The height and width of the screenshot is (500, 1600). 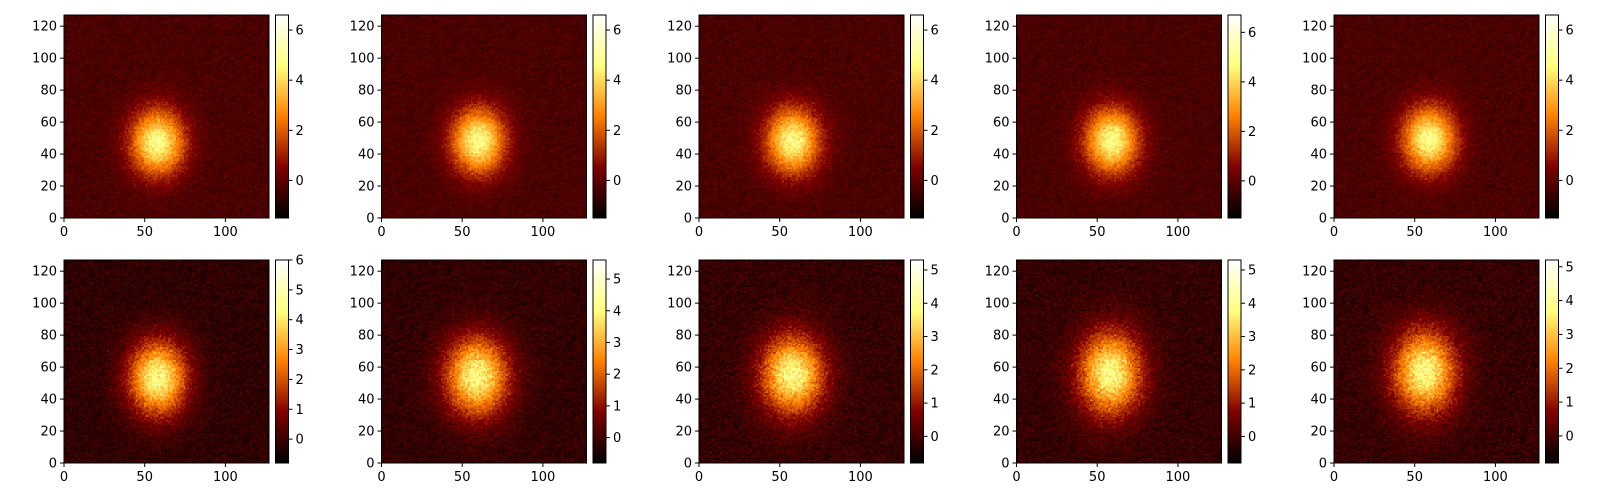 I want to click on subplot-10: 0 50 100 0 20 40 60 80 100 120 0 1 2 3 4 5, so click(x=1438, y=372).